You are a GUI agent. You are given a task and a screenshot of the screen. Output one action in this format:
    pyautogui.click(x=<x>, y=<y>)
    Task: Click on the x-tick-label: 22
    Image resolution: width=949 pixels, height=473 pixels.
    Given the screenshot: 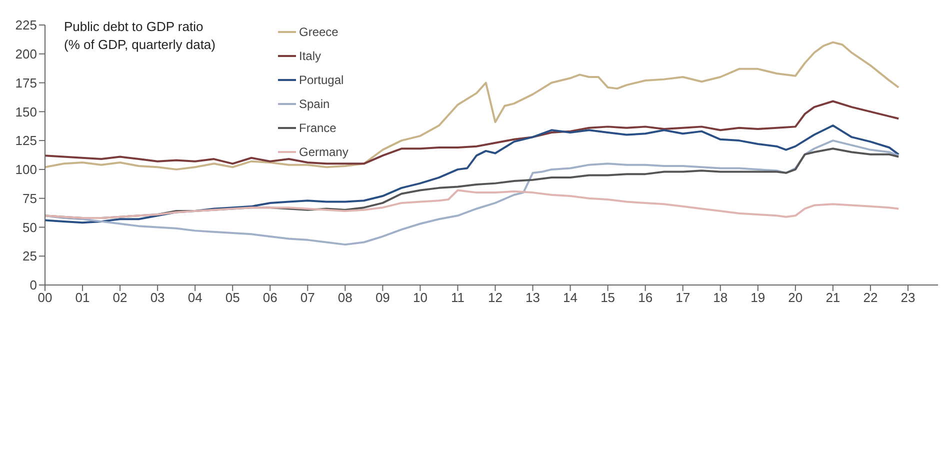 What is the action you would take?
    pyautogui.click(x=870, y=298)
    